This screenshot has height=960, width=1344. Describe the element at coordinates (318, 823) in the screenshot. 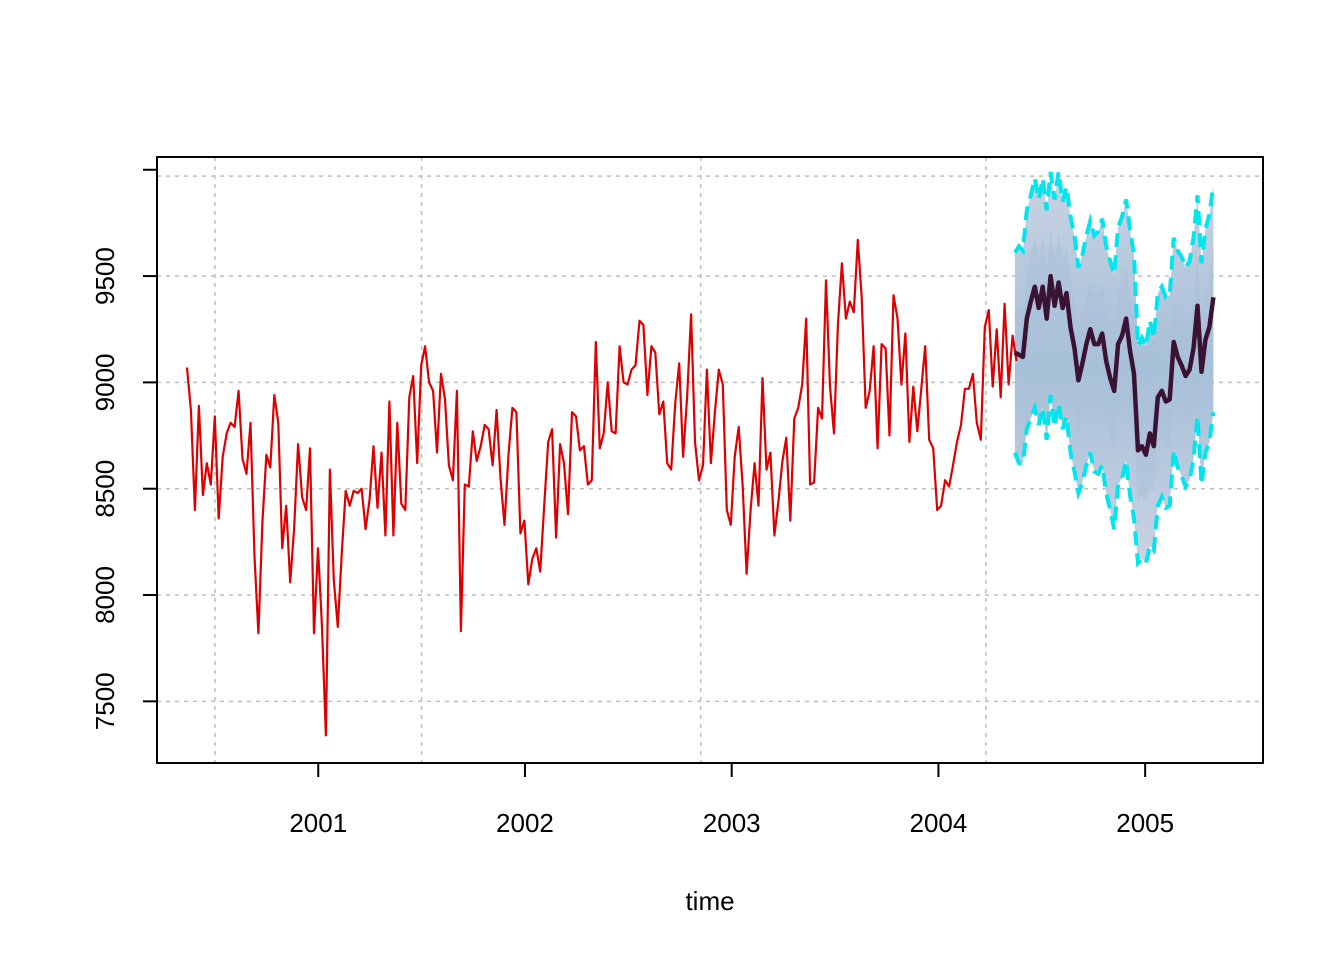

I see `x-tick-label-0: 2001` at that location.